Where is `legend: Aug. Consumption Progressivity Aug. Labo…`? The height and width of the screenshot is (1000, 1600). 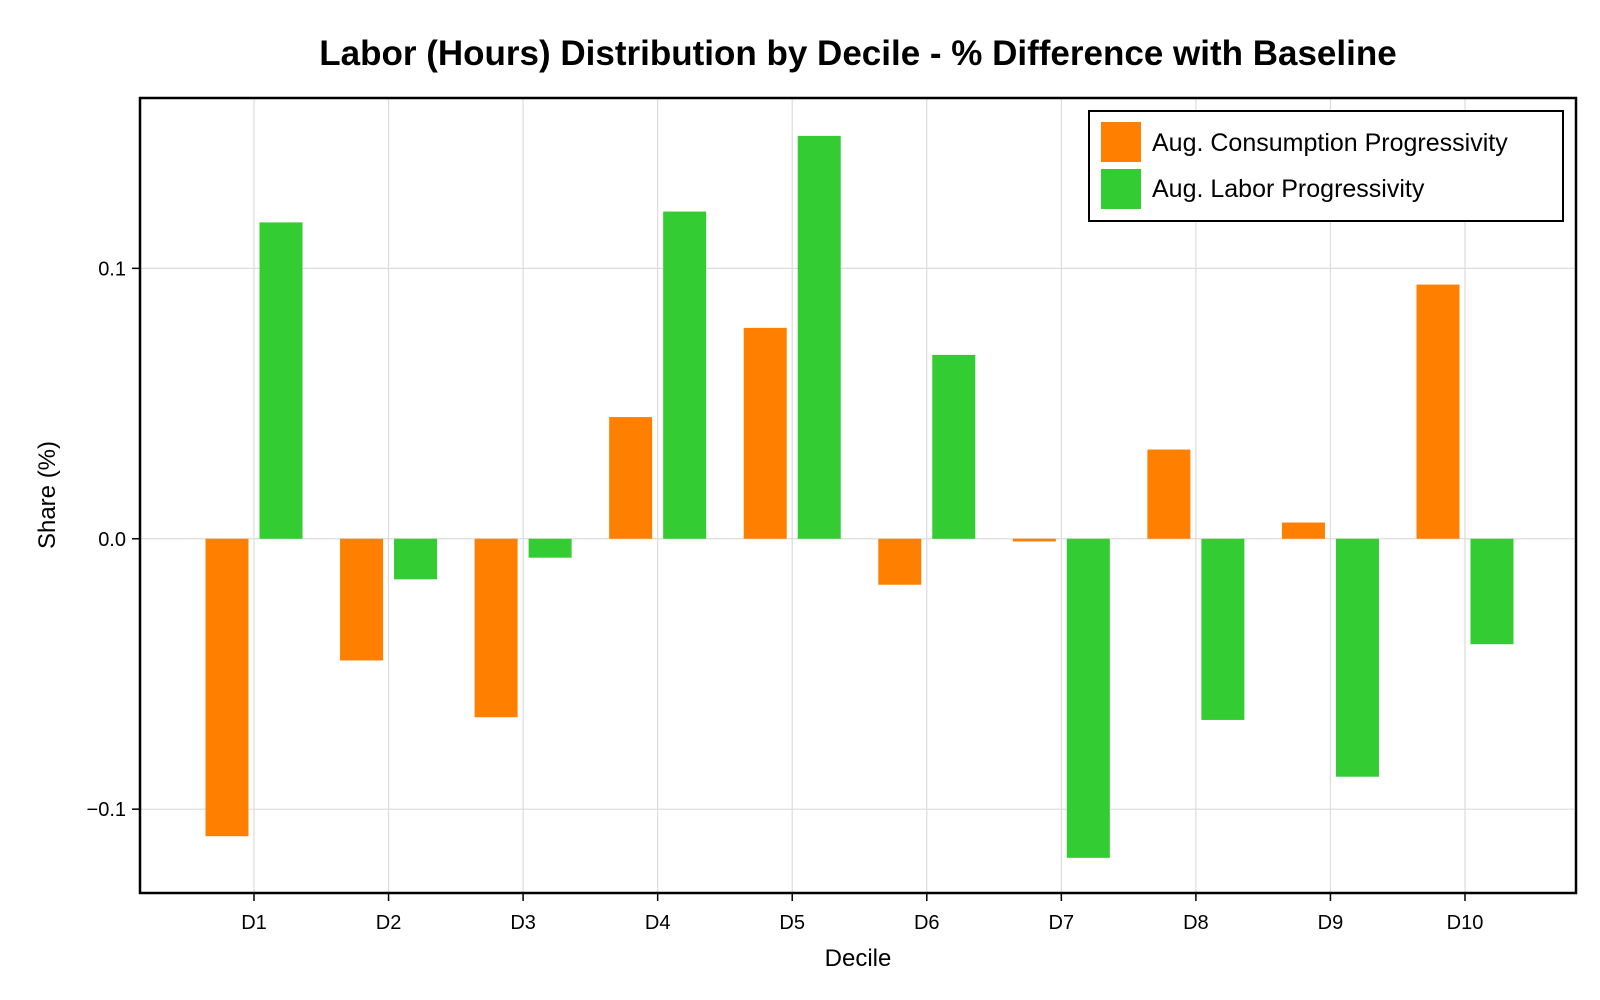 legend: Aug. Consumption Progressivity Aug. Labo… is located at coordinates (1326, 166).